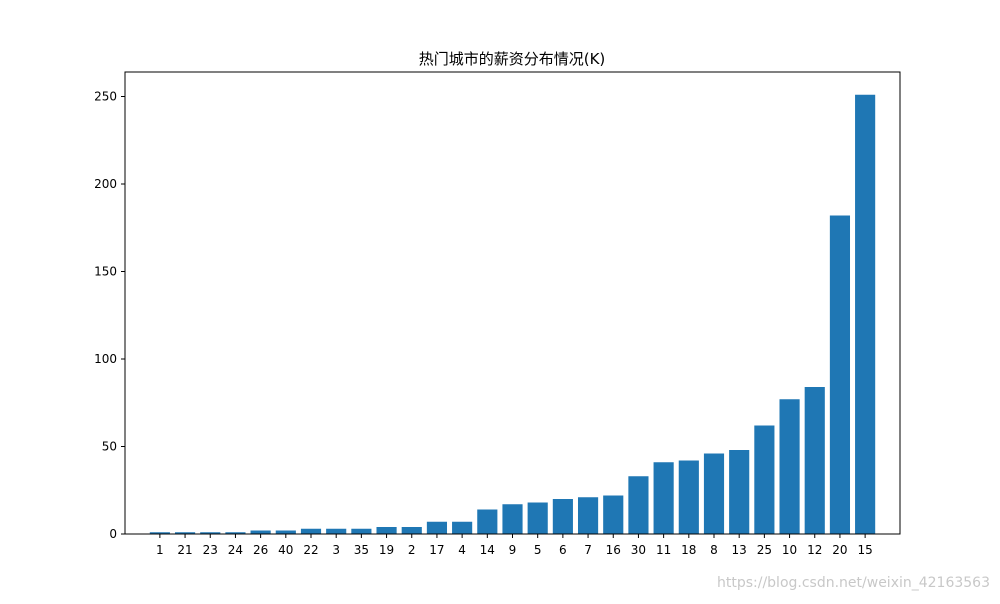 The height and width of the screenshot is (604, 1000). Describe the element at coordinates (386, 550) in the screenshot. I see `x-tick-label: 19` at that location.